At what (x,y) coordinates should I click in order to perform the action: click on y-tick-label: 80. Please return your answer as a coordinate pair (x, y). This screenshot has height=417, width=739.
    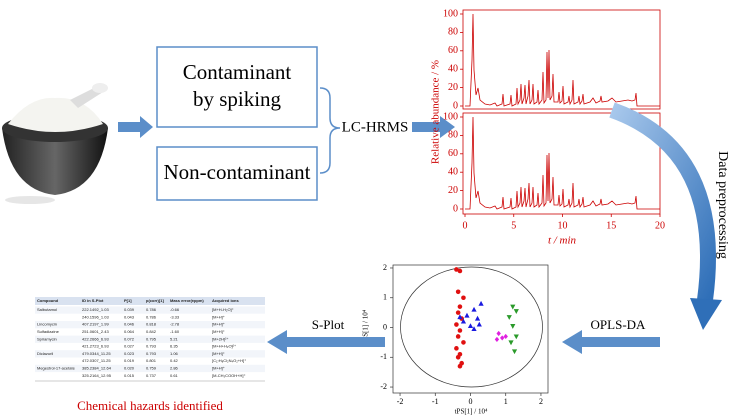
    Looking at the image, I should click on (453, 32).